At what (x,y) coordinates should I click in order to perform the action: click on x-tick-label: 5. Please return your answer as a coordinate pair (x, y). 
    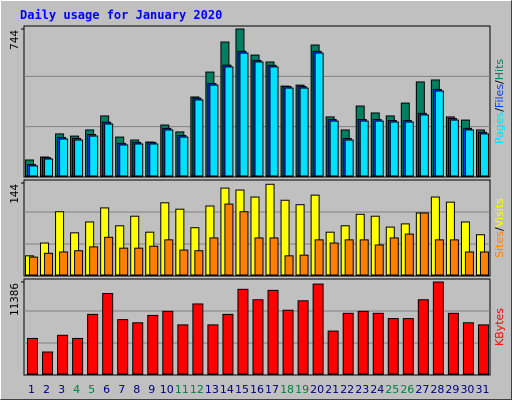
    Looking at the image, I should click on (91, 389).